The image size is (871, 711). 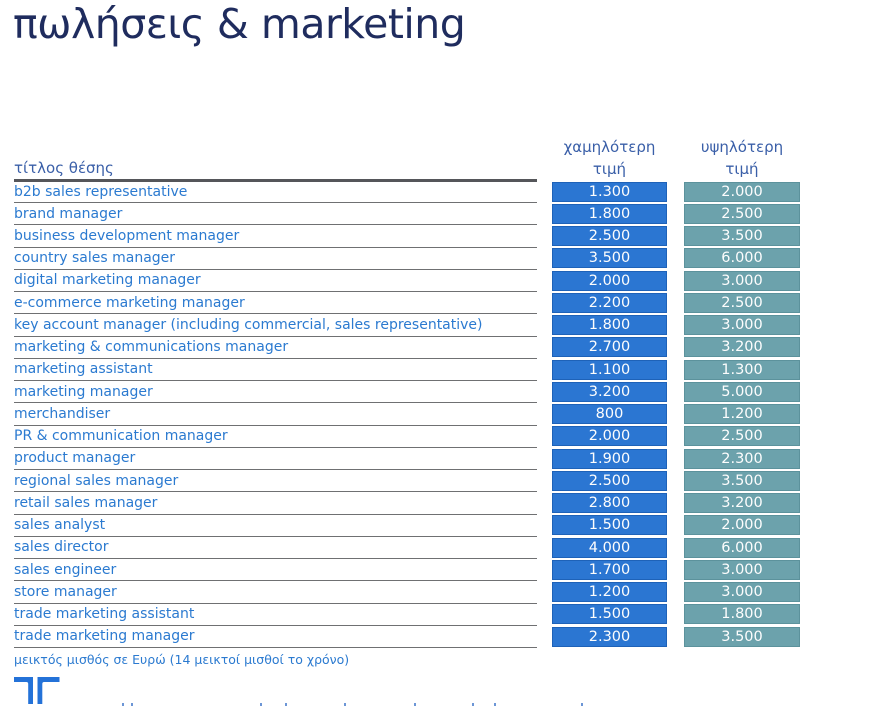 I want to click on table-row: sales analyst, so click(x=275, y=526).